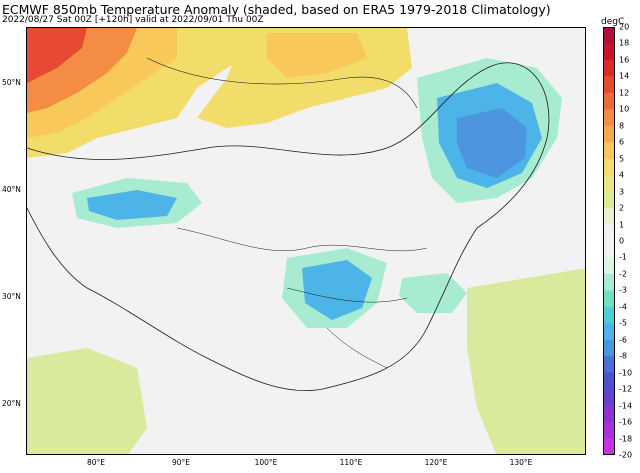  Describe the element at coordinates (626, 406) in the screenshot. I see `colorbar-tick-label: -14` at that location.